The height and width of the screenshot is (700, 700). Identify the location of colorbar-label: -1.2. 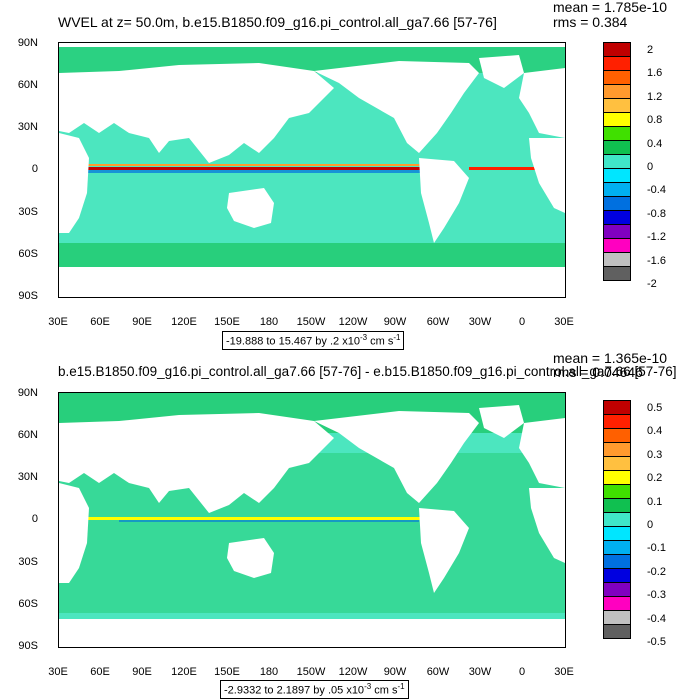
(656, 237).